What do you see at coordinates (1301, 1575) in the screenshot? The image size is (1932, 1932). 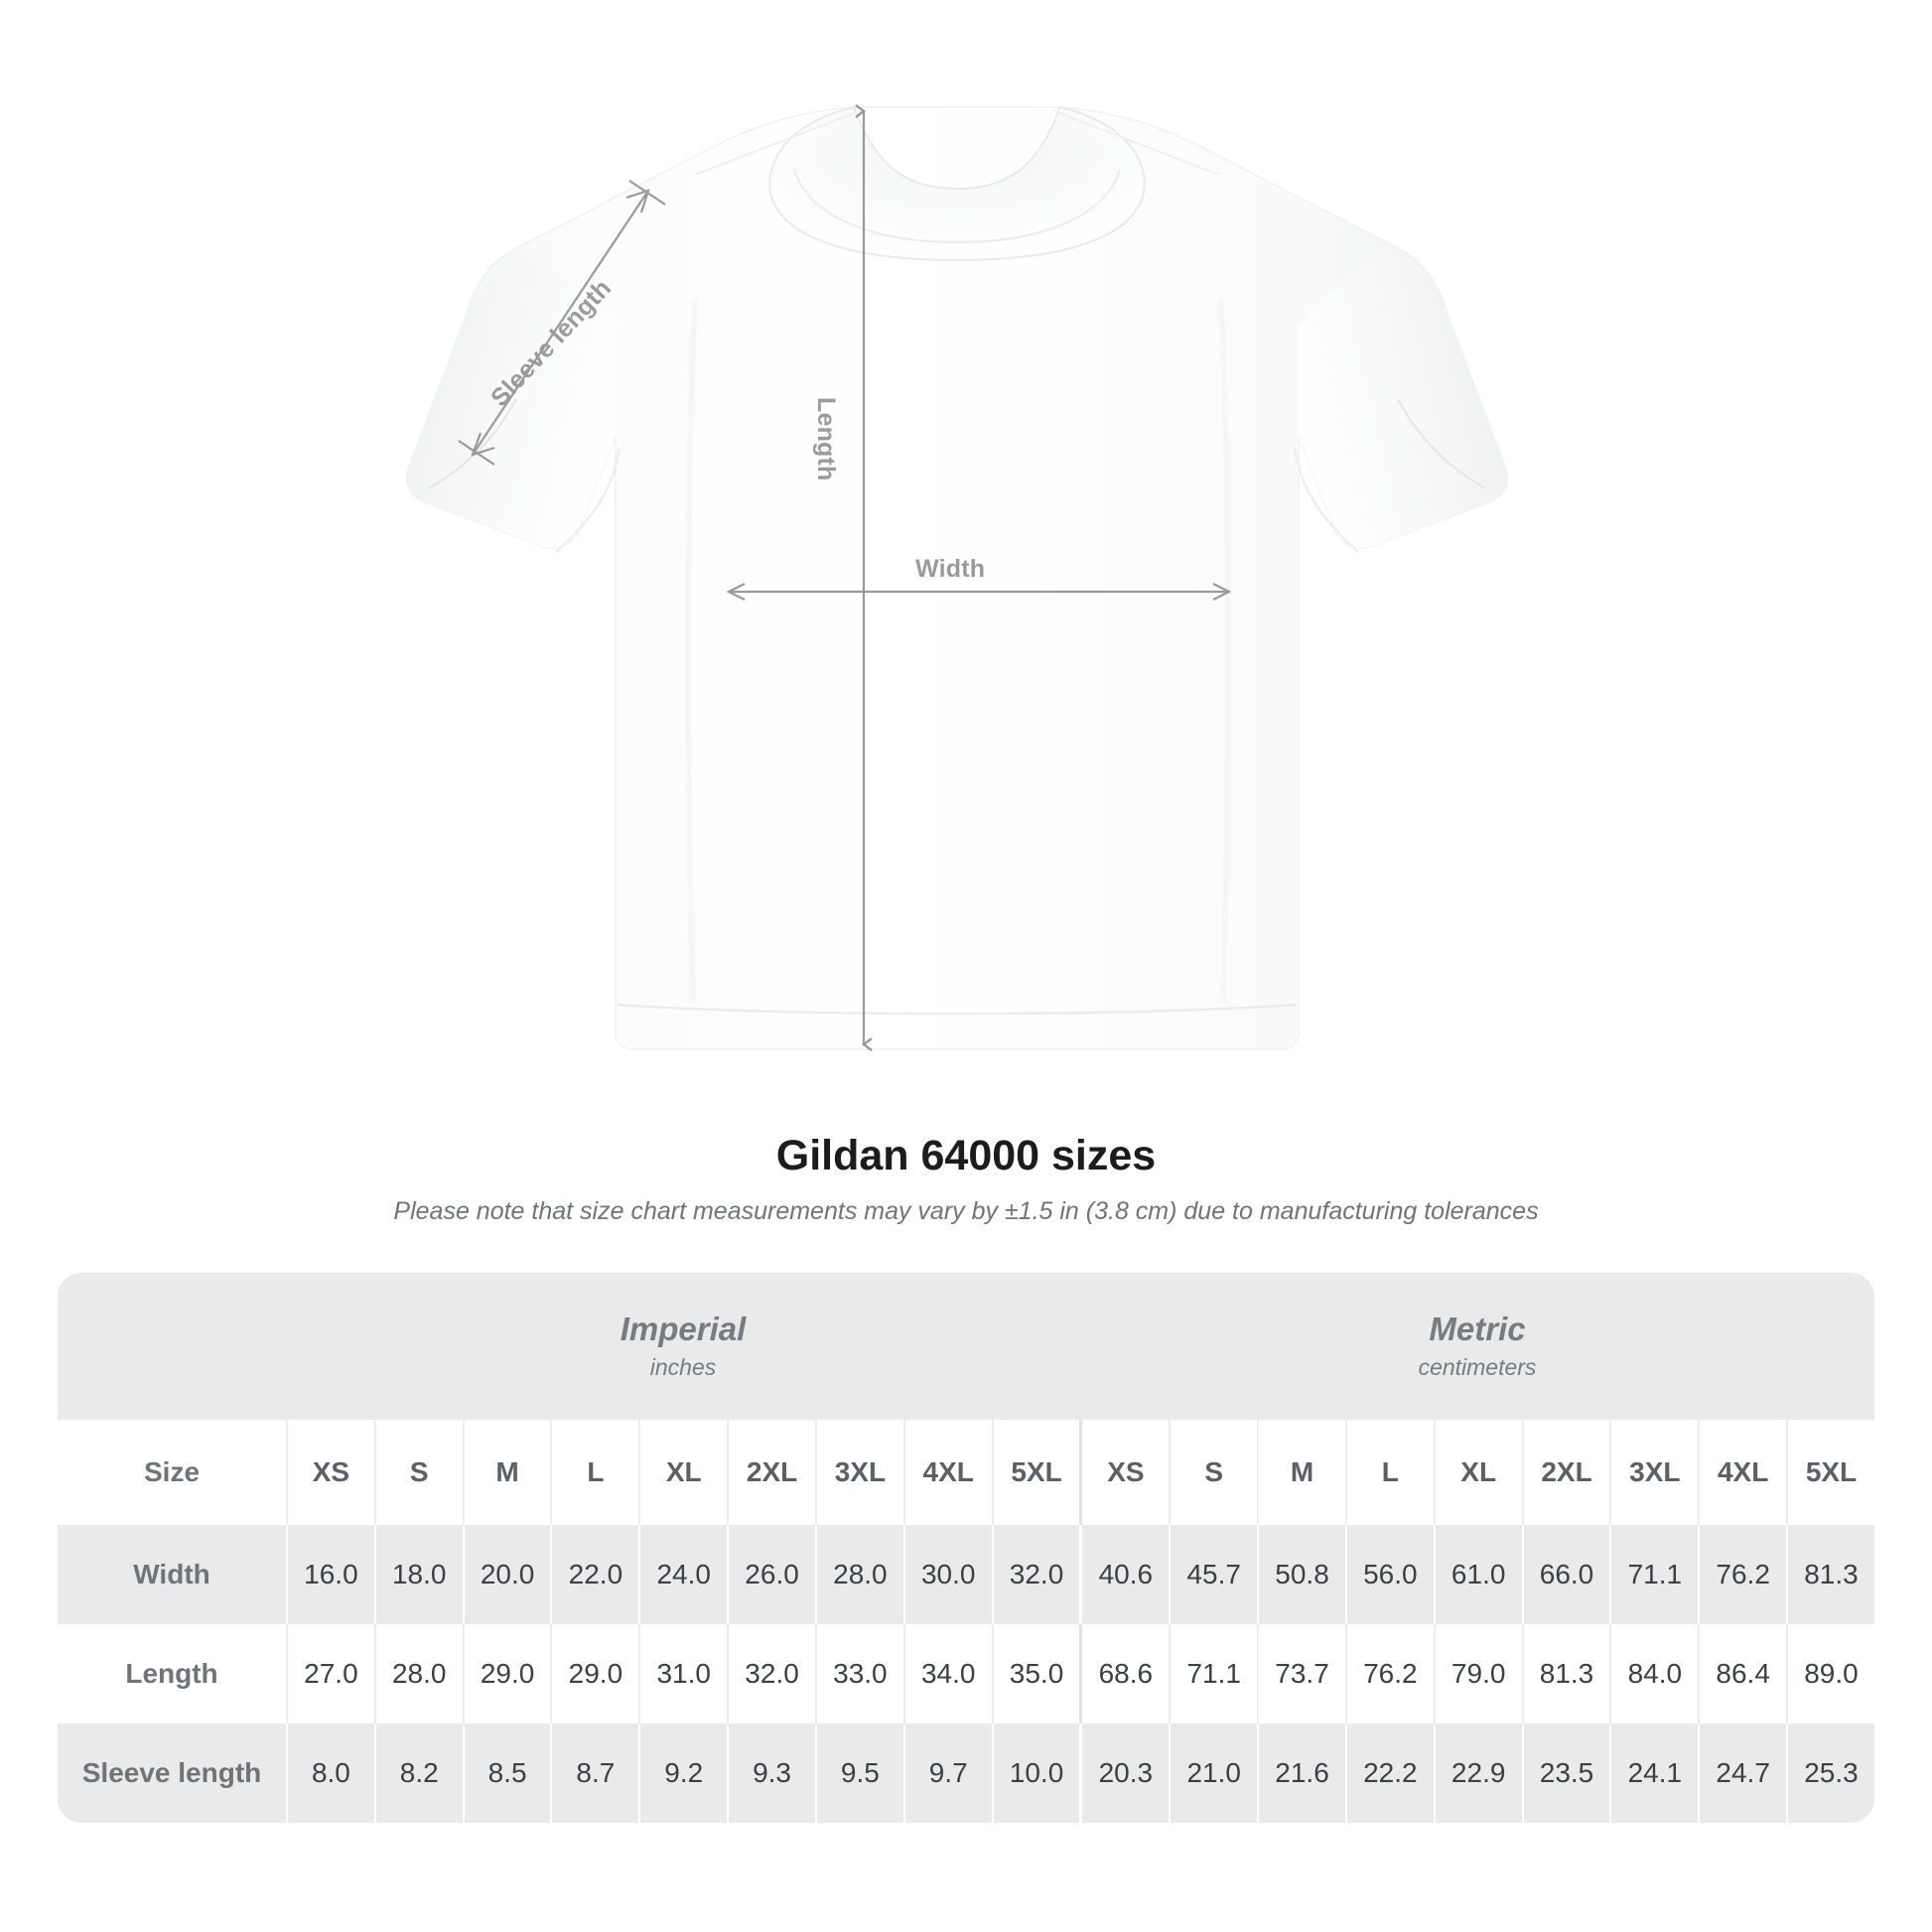 I see `cell-width-metric-m: 50.8` at bounding box center [1301, 1575].